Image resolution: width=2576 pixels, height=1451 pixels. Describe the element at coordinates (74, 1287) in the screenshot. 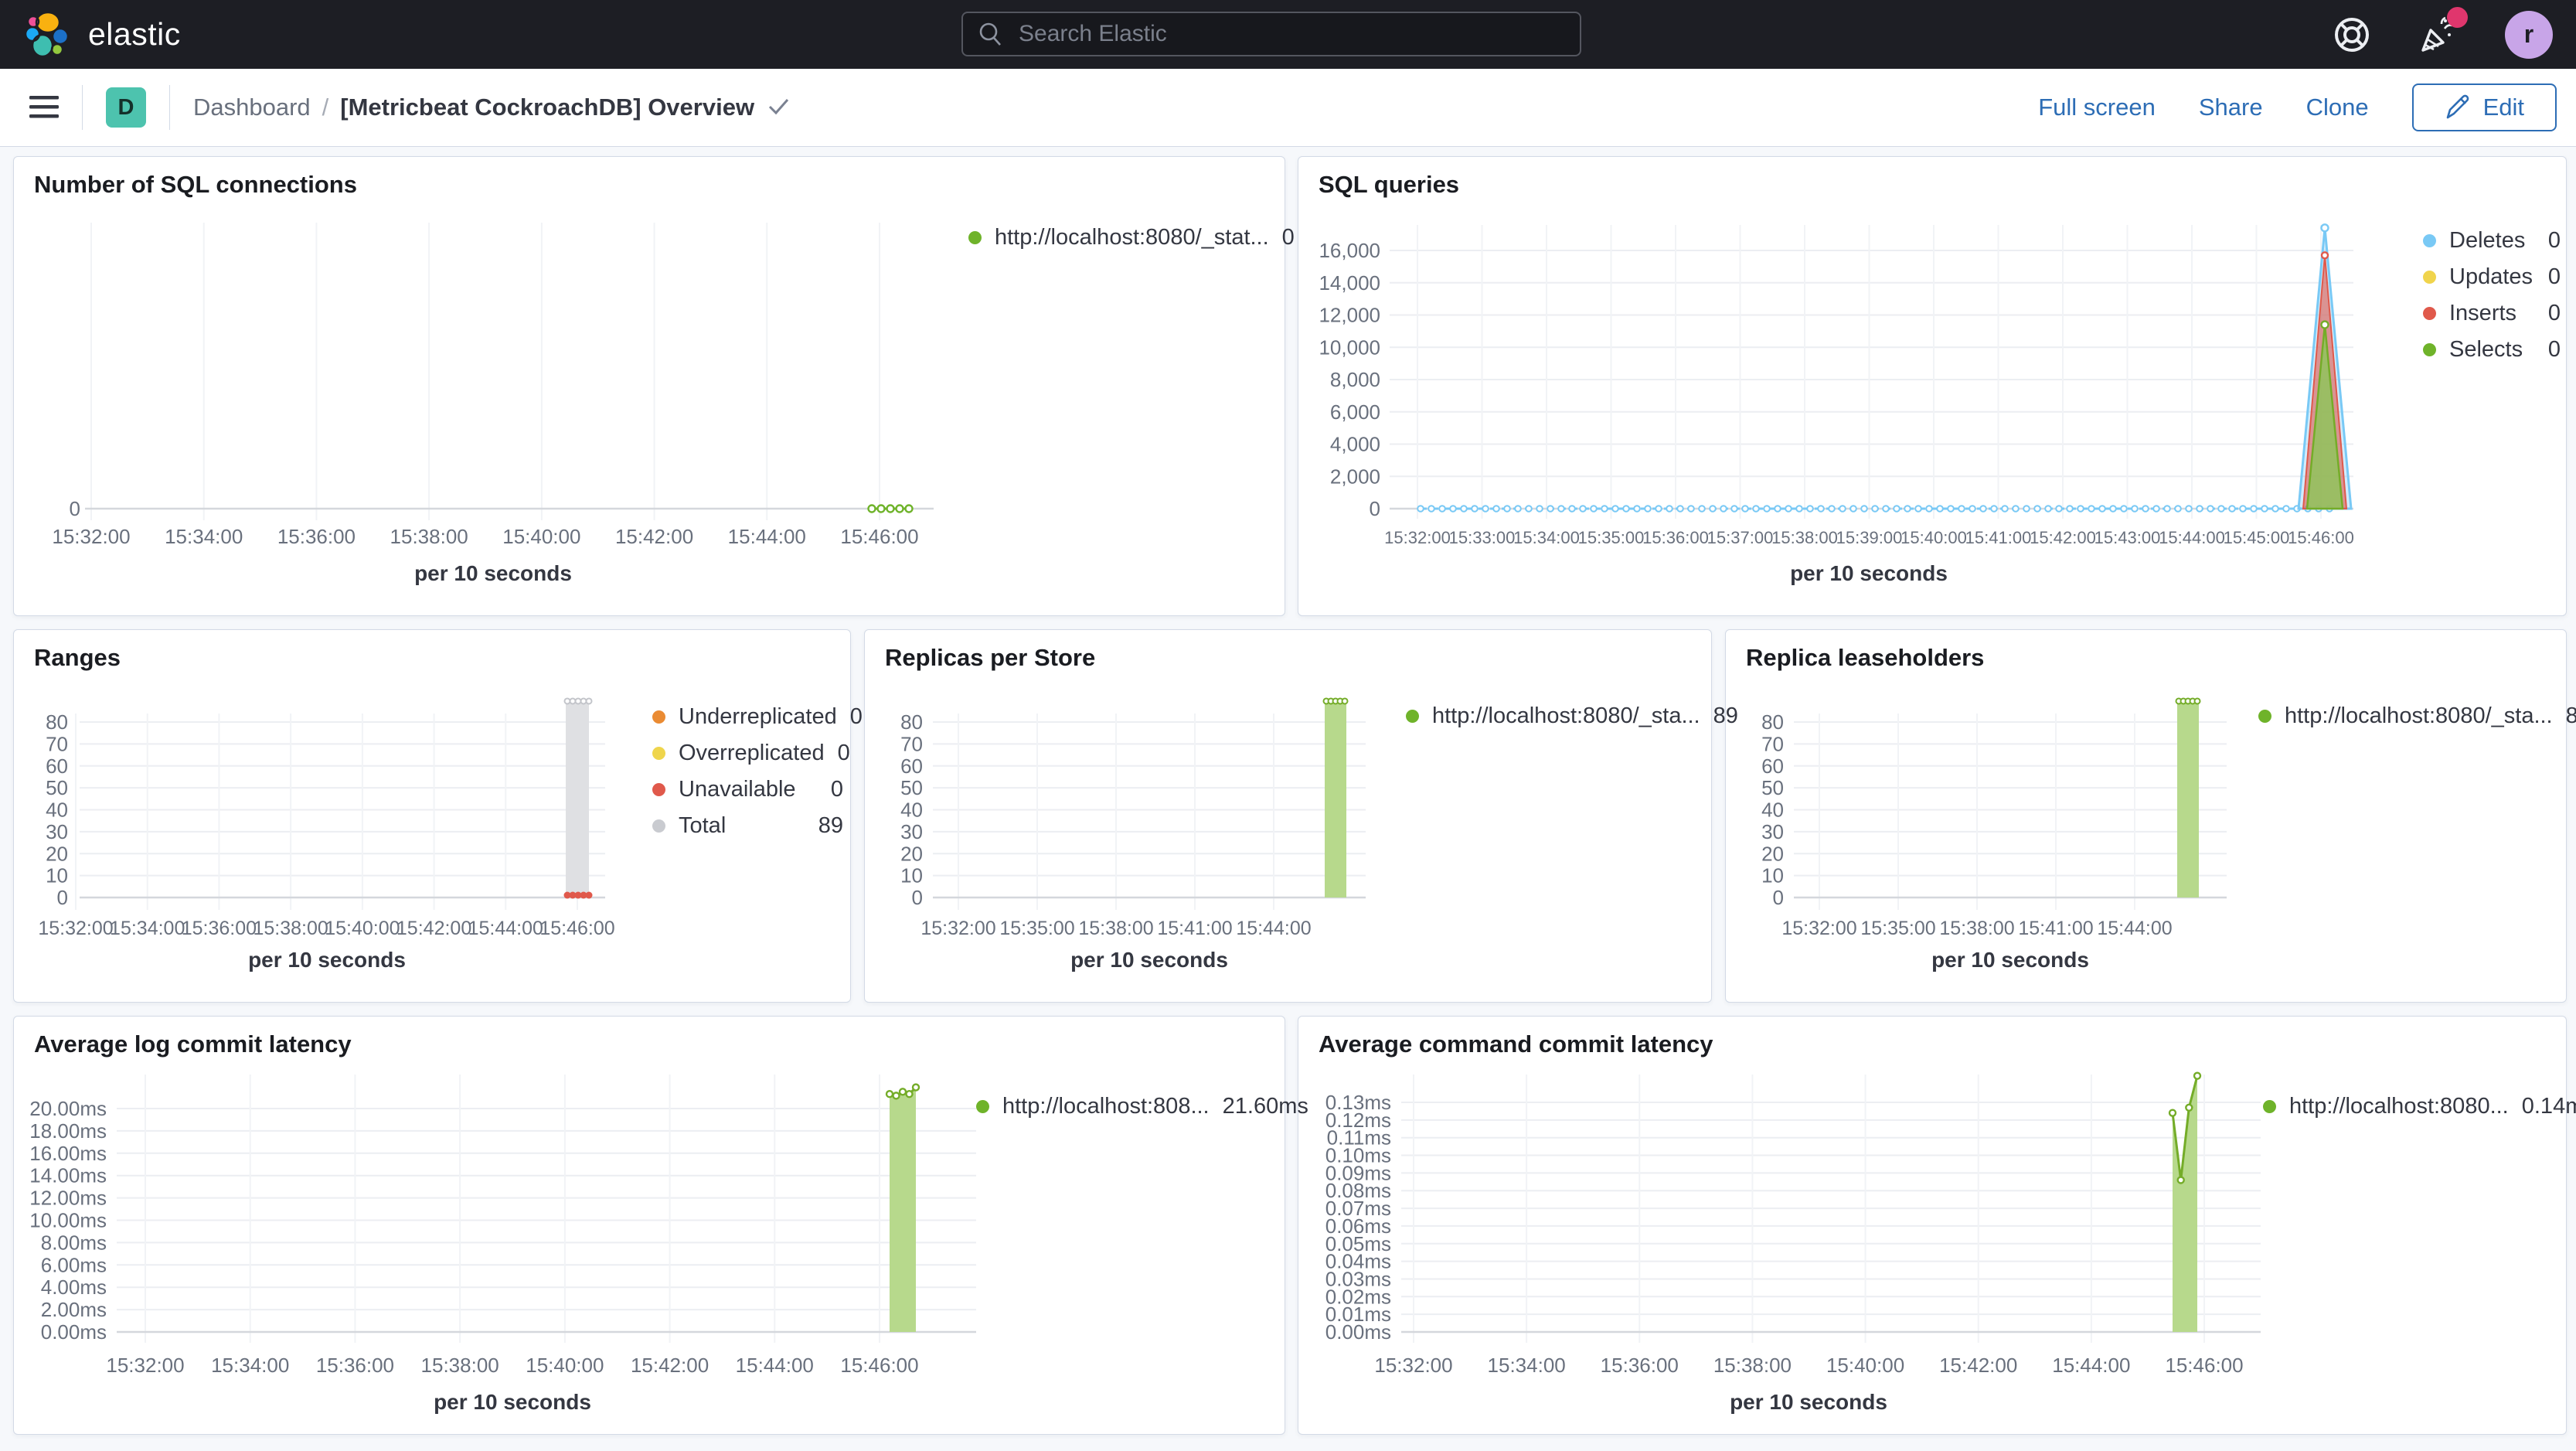

I see `tick-label: 4.00ms` at that location.